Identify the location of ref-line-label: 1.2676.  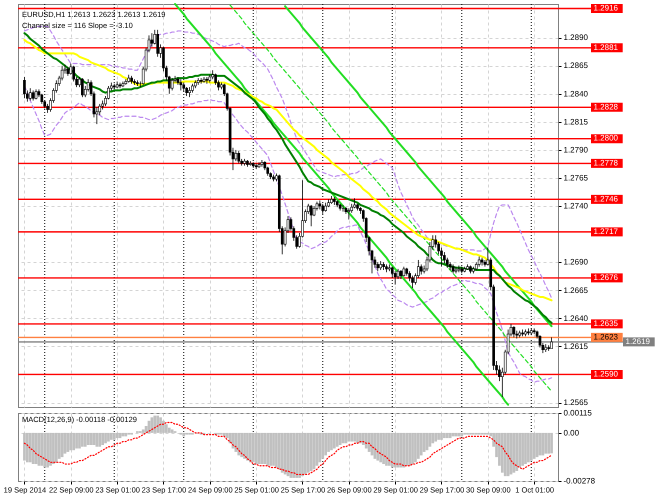
(606, 277).